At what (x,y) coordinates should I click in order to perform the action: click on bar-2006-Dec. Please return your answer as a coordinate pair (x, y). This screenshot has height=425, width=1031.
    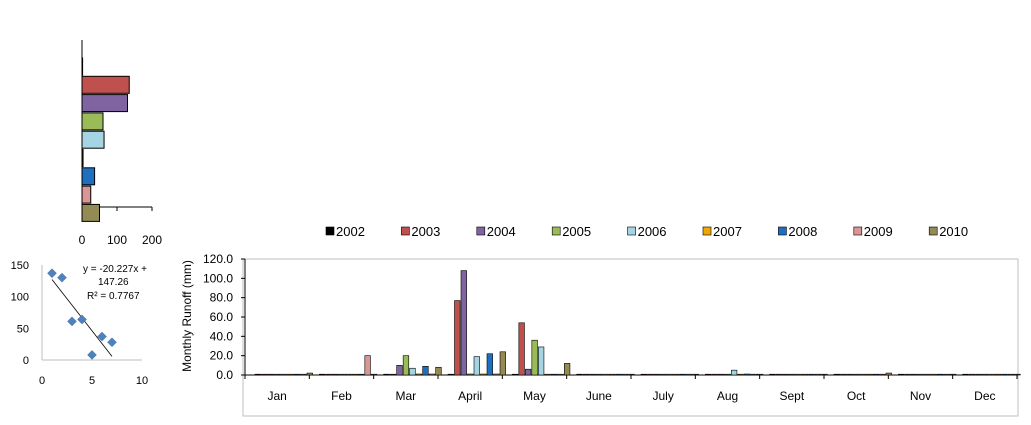
    Looking at the image, I should click on (991, 374).